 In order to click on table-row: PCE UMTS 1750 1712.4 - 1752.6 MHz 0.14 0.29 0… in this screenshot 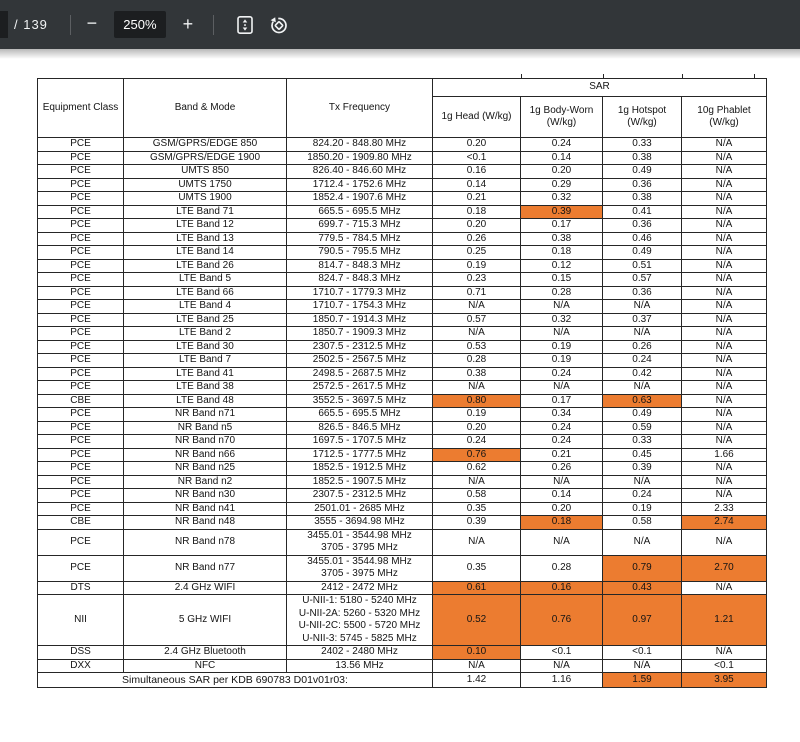, I will do `click(402, 184)`.